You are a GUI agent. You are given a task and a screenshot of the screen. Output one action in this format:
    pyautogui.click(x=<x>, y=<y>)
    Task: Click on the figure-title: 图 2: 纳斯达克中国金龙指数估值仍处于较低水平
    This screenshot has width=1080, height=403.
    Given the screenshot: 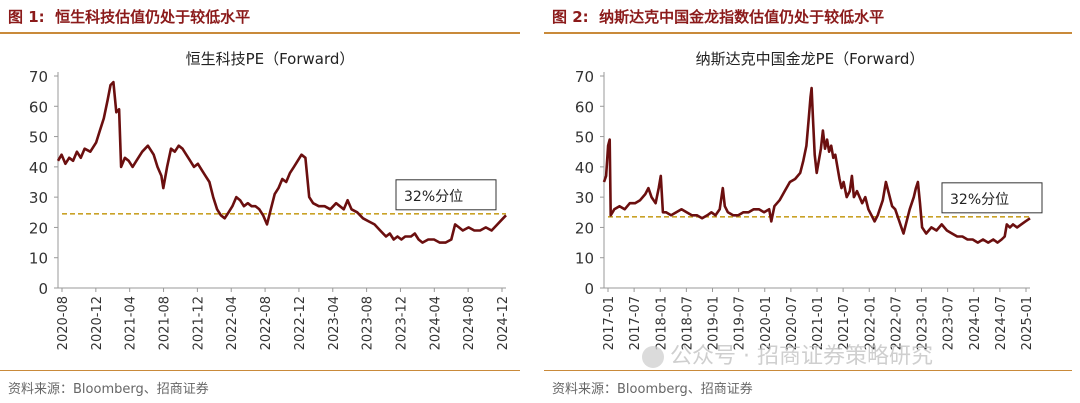 What is the action you would take?
    pyautogui.click(x=718, y=16)
    